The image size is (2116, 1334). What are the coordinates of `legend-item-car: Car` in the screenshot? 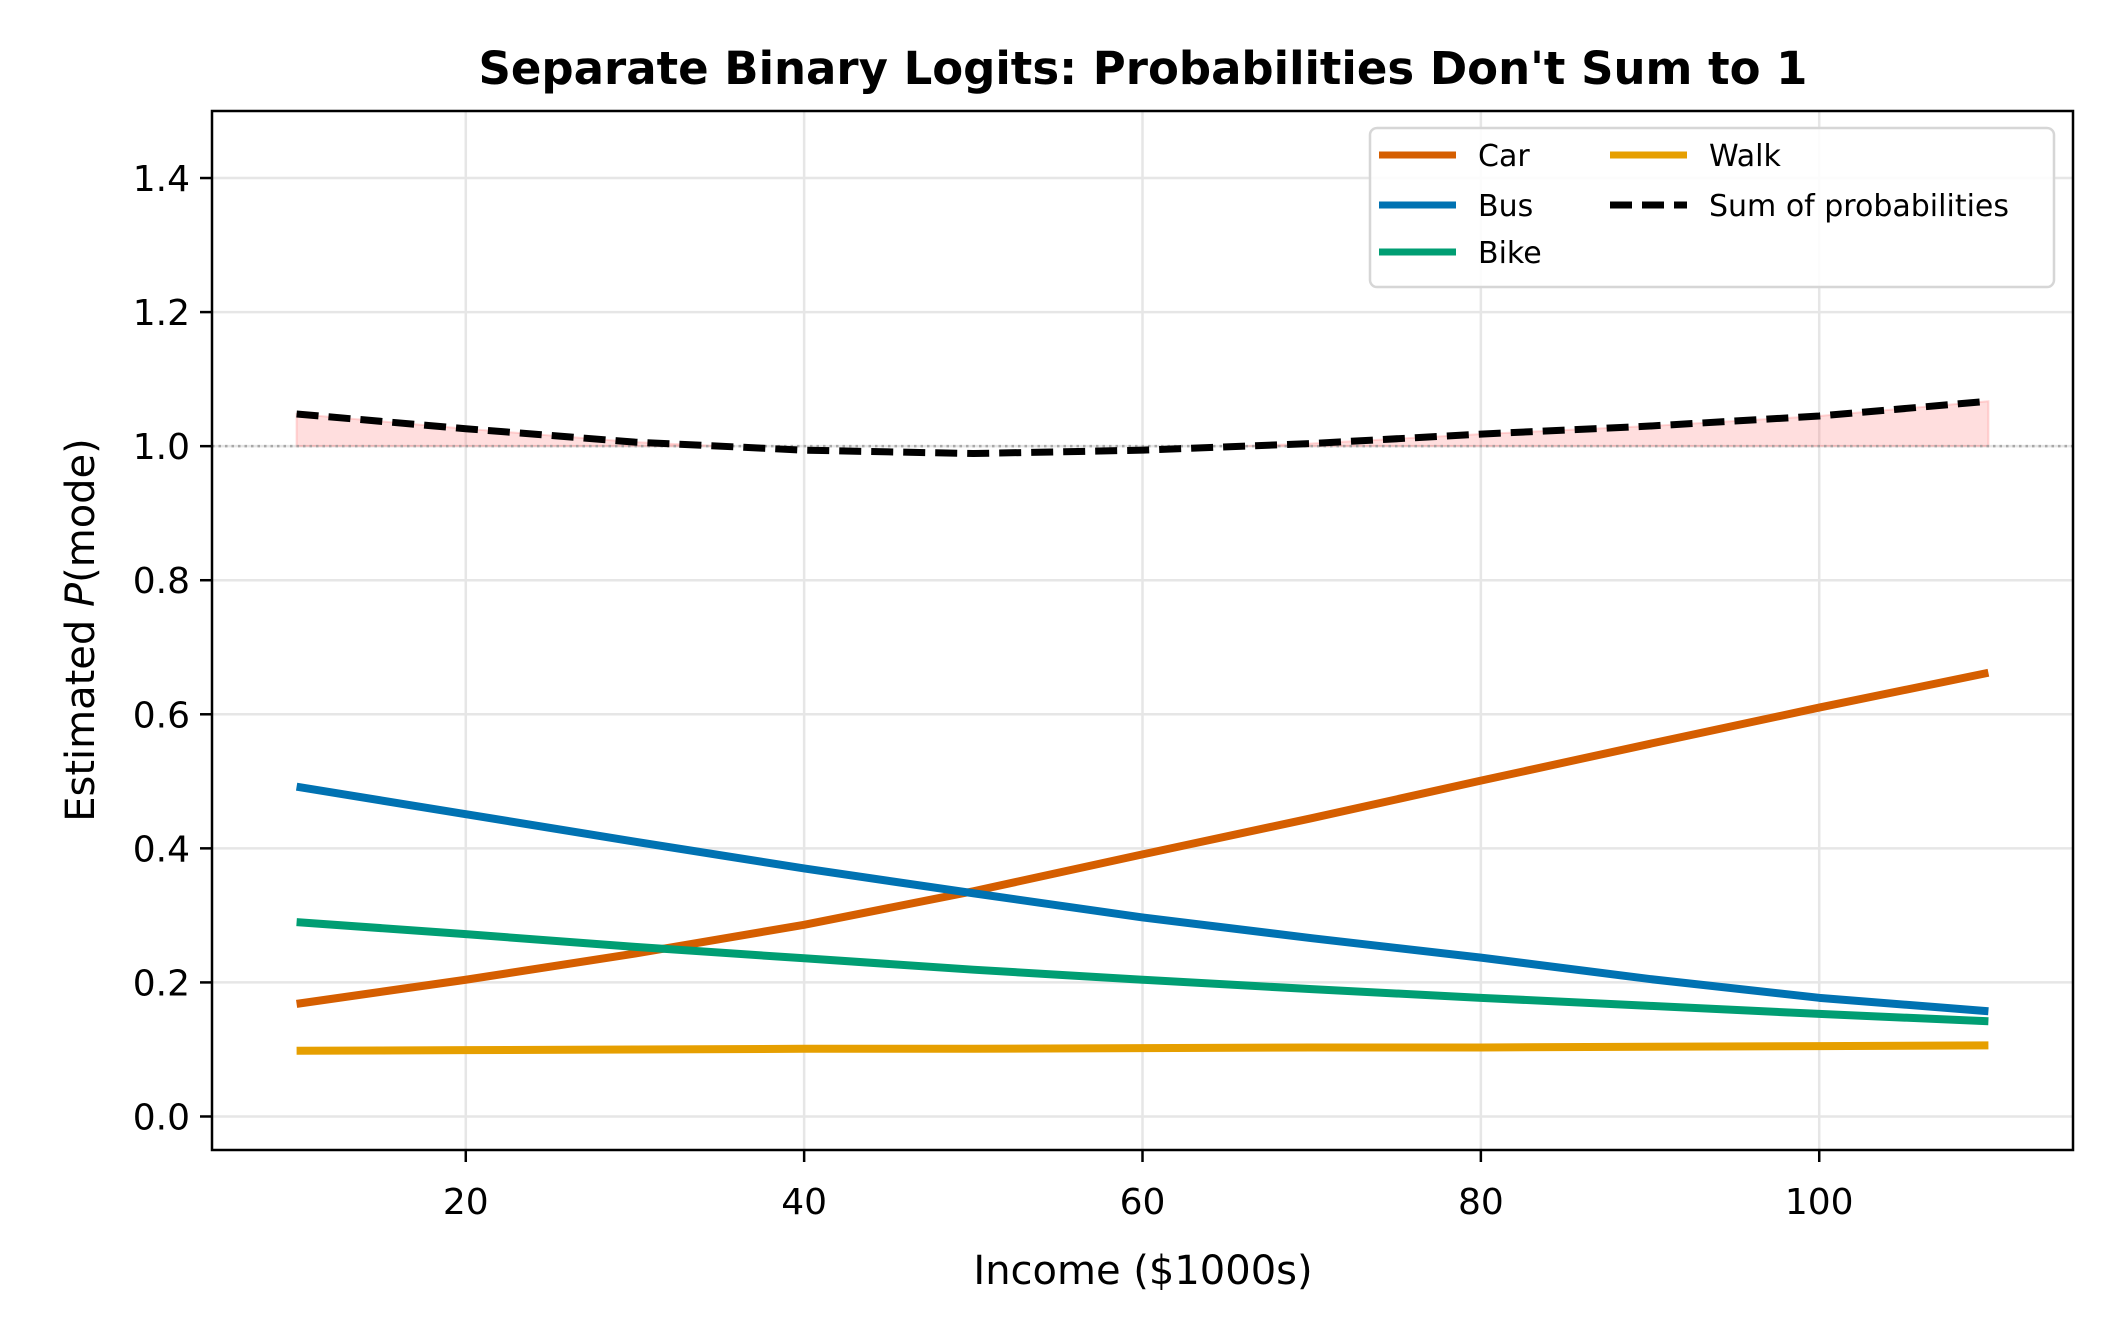 It's located at (1454, 156).